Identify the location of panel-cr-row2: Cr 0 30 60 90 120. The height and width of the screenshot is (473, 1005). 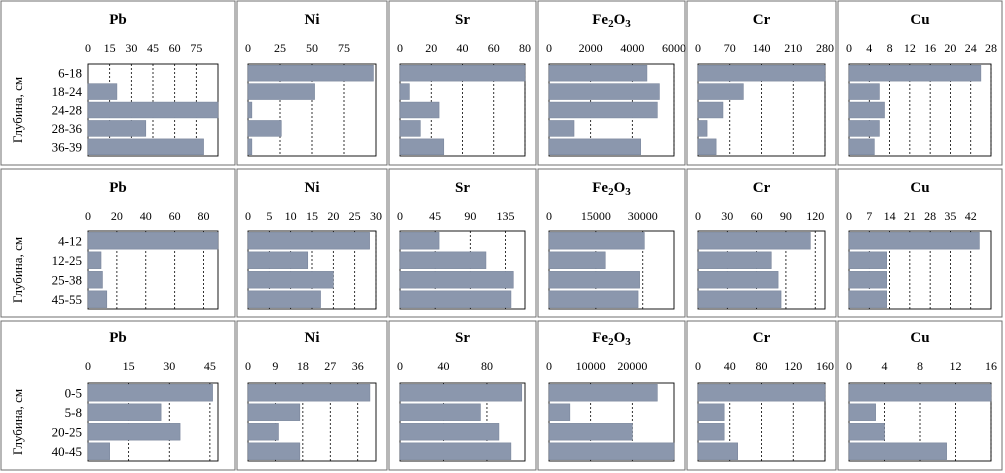
(761, 243).